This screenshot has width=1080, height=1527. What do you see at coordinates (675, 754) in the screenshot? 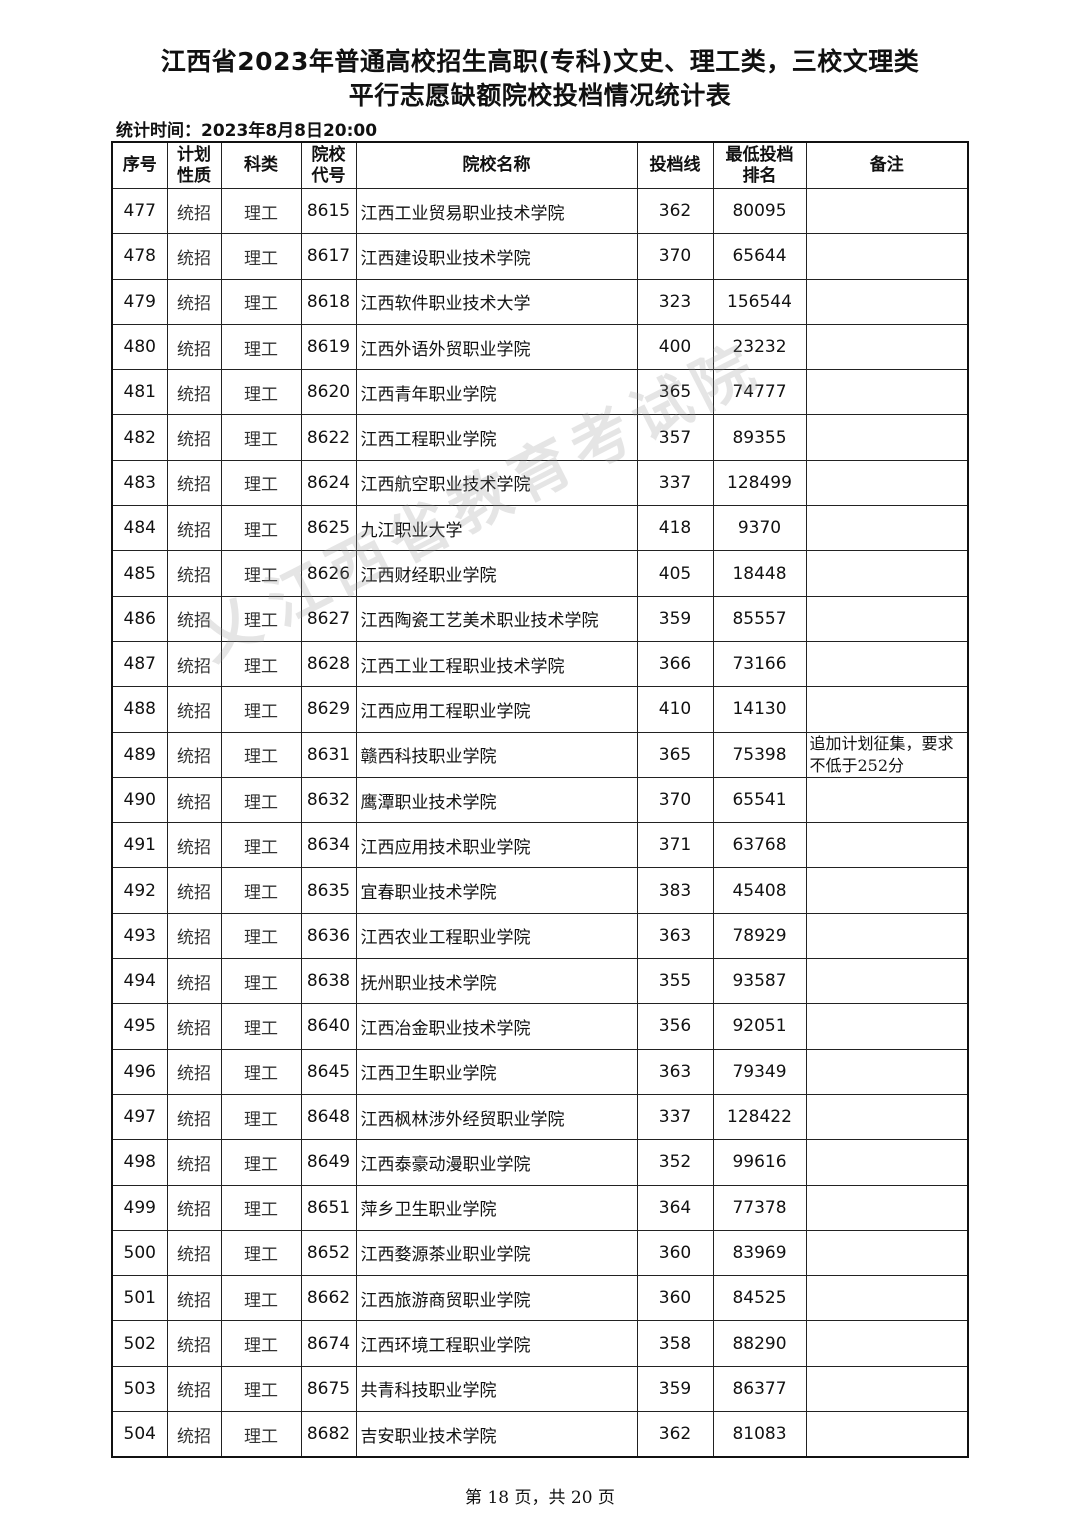
I see `cell-cutoff-score: 365` at bounding box center [675, 754].